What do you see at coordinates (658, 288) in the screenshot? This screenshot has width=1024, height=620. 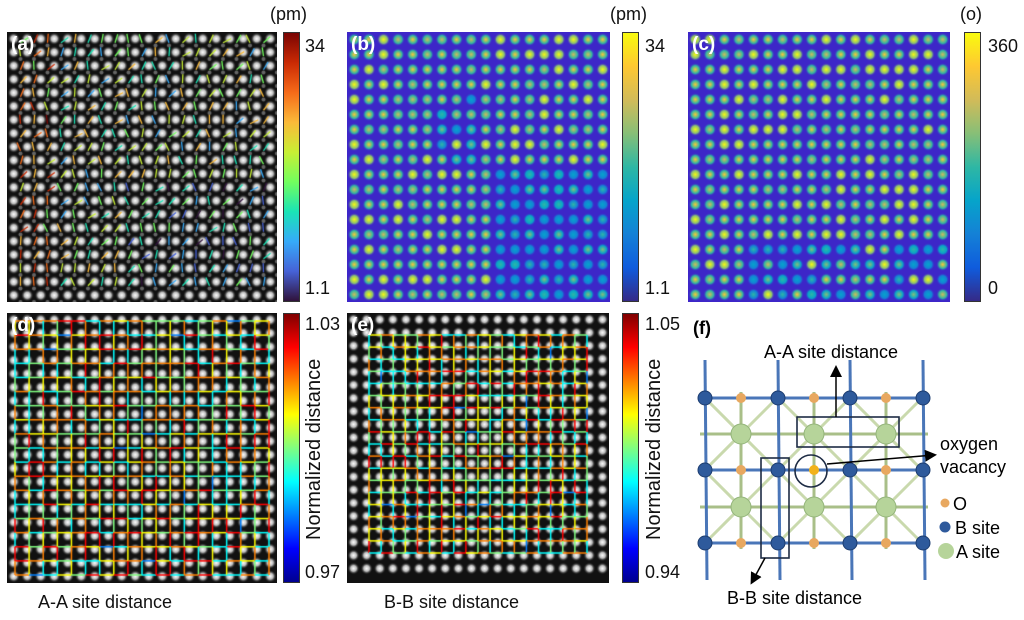 I see `colorbar-min-b: 1.1` at bounding box center [658, 288].